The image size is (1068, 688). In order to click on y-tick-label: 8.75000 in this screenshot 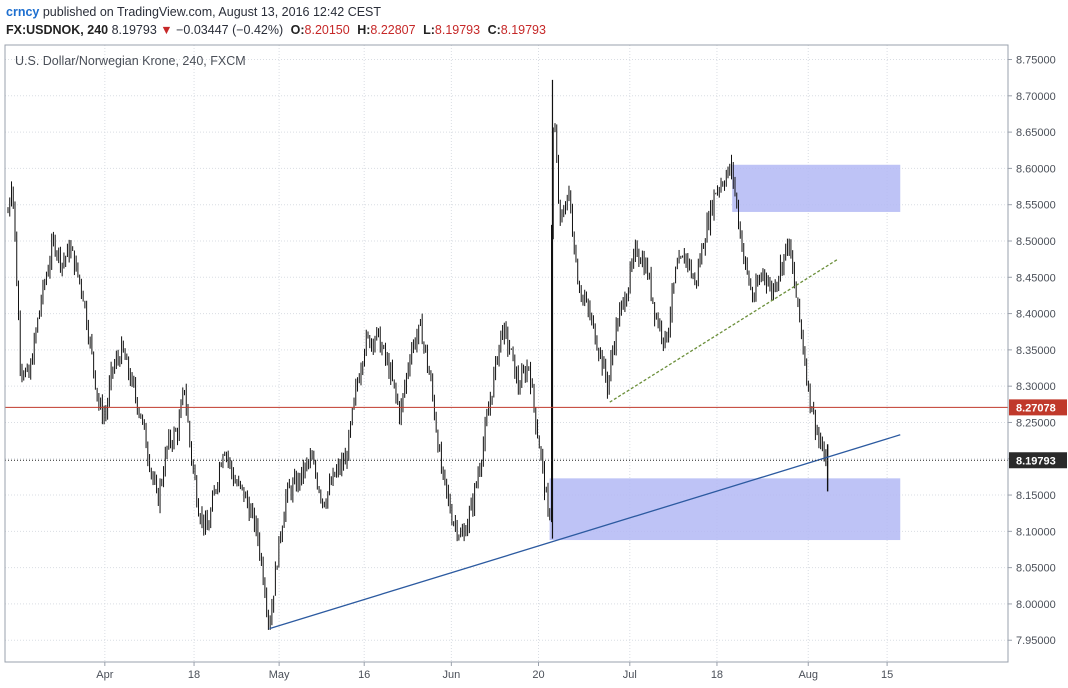, I will do `click(1036, 61)`.